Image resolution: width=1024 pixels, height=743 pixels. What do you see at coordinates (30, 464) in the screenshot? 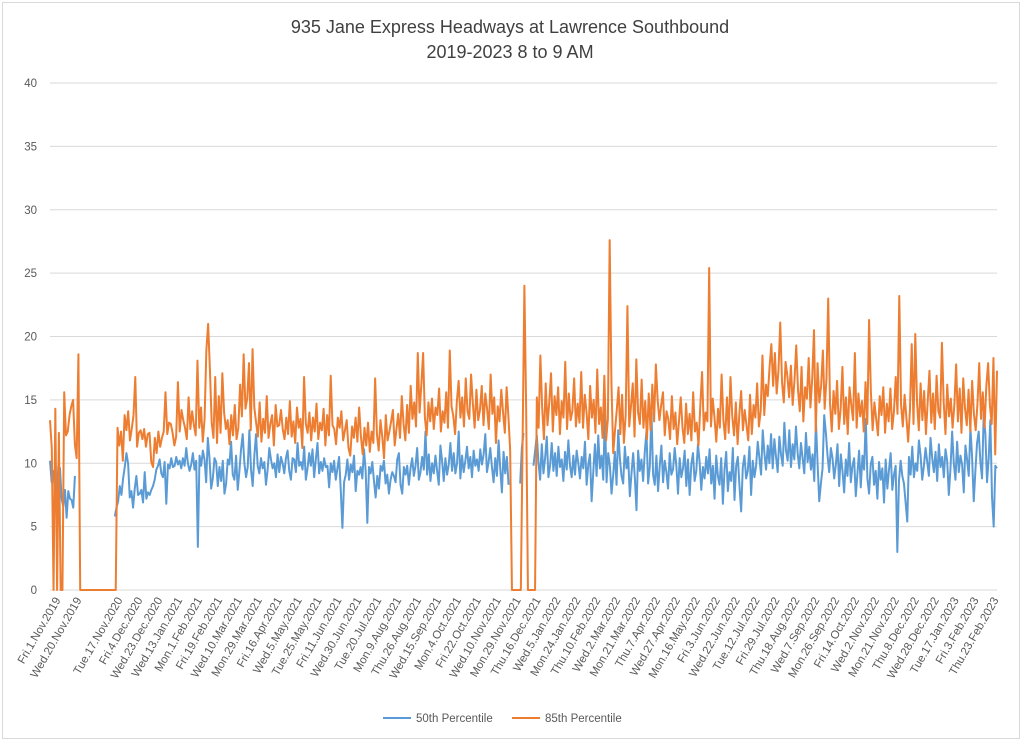
I see `y-tick-label: 10` at bounding box center [30, 464].